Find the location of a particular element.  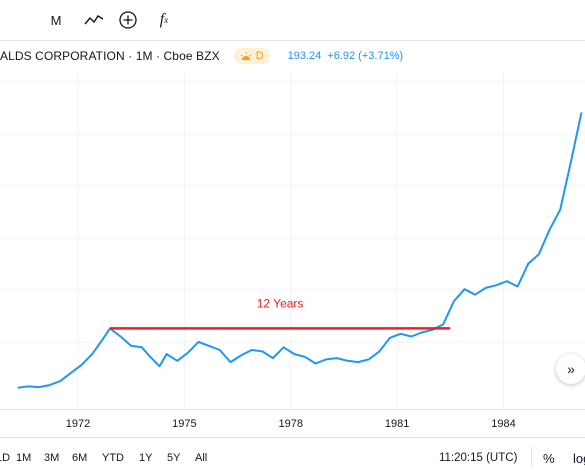

x-tick-label: 1972 is located at coordinates (78, 424).